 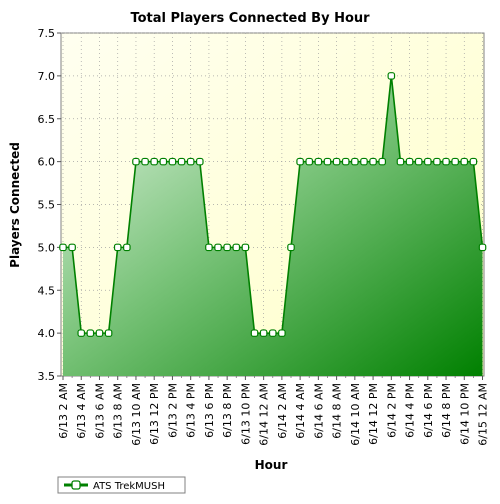 What do you see at coordinates (81, 411) in the screenshot?
I see `x-tick-label: 6/13 4 AM` at bounding box center [81, 411].